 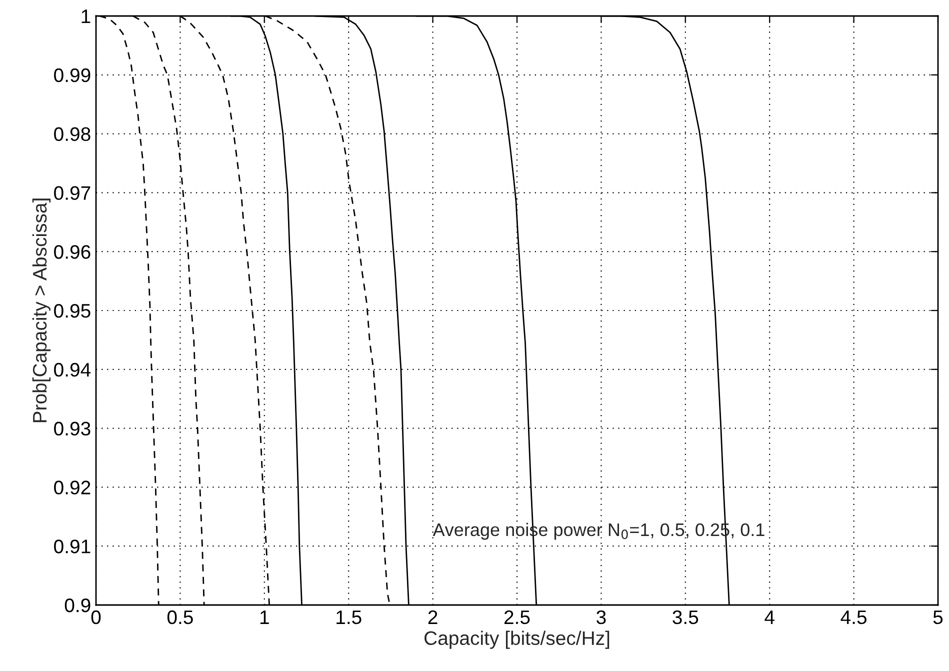 What do you see at coordinates (72, 134) in the screenshot?
I see `y-tick-label: 0.98` at bounding box center [72, 134].